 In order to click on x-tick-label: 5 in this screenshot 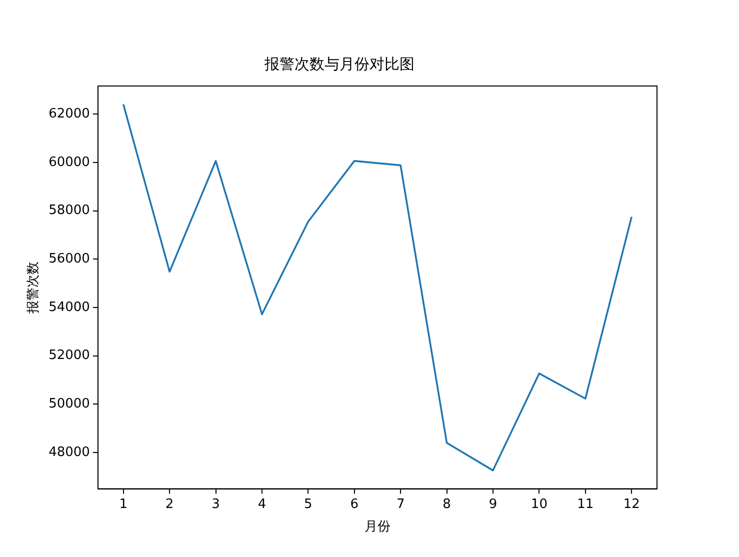, I will do `click(308, 504)`.